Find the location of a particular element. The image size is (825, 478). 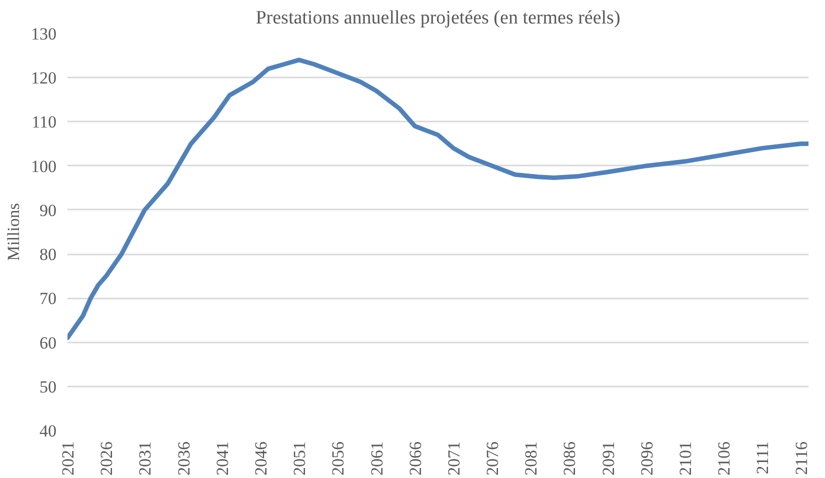

x-tick-label: 2046 is located at coordinates (260, 459).